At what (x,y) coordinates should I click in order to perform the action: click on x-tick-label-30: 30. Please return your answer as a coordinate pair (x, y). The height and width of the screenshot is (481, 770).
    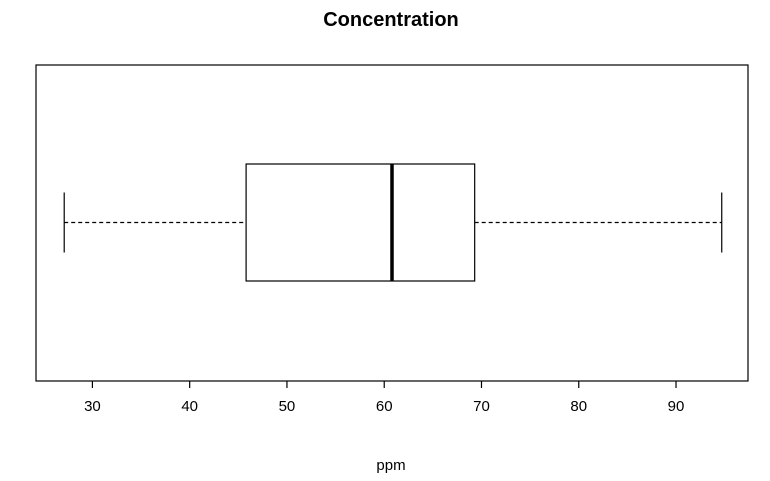
    Looking at the image, I should click on (92, 406).